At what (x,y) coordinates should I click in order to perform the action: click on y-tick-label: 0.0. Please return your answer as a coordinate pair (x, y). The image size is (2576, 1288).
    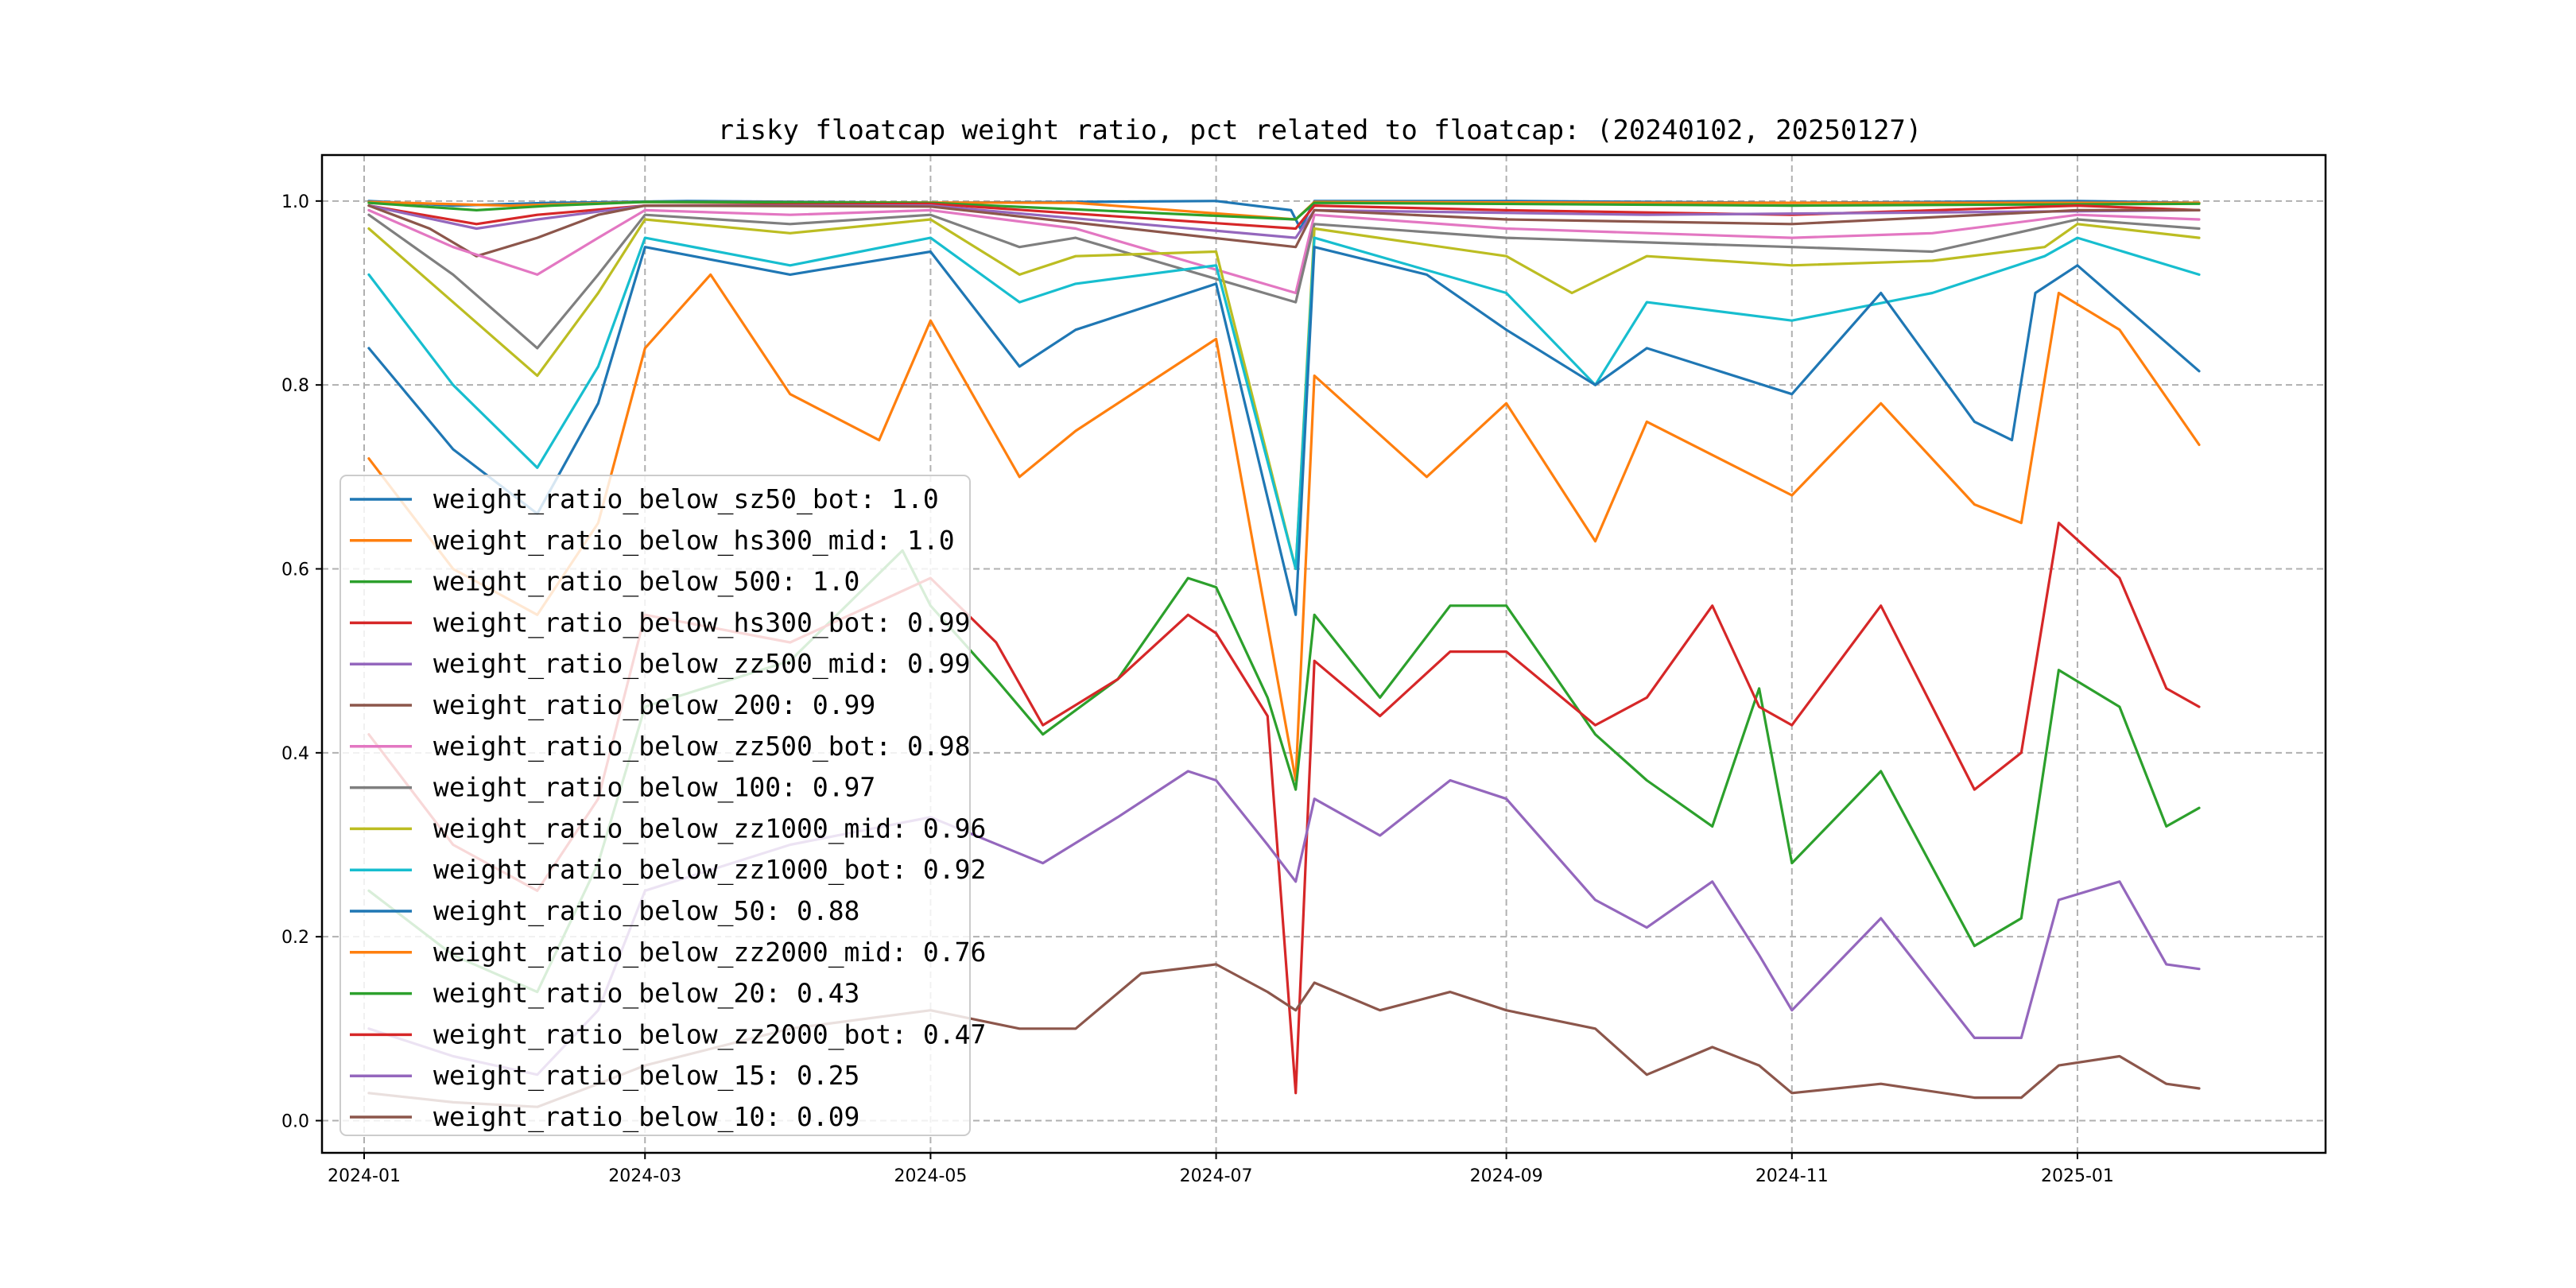
    Looking at the image, I should click on (295, 1122).